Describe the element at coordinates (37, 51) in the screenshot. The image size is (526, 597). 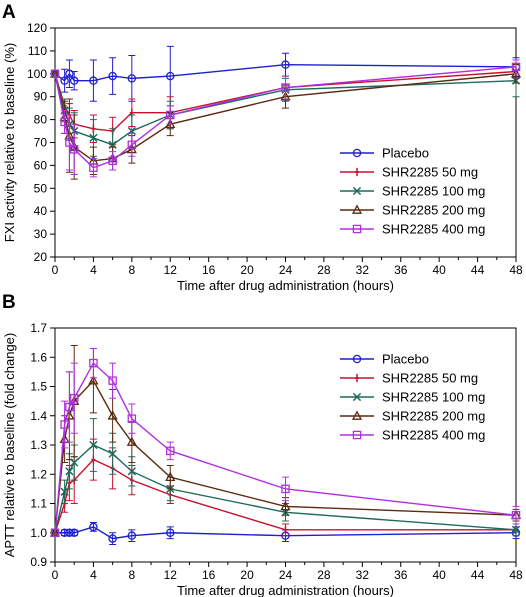
I see `y-tick-label: 110` at that location.